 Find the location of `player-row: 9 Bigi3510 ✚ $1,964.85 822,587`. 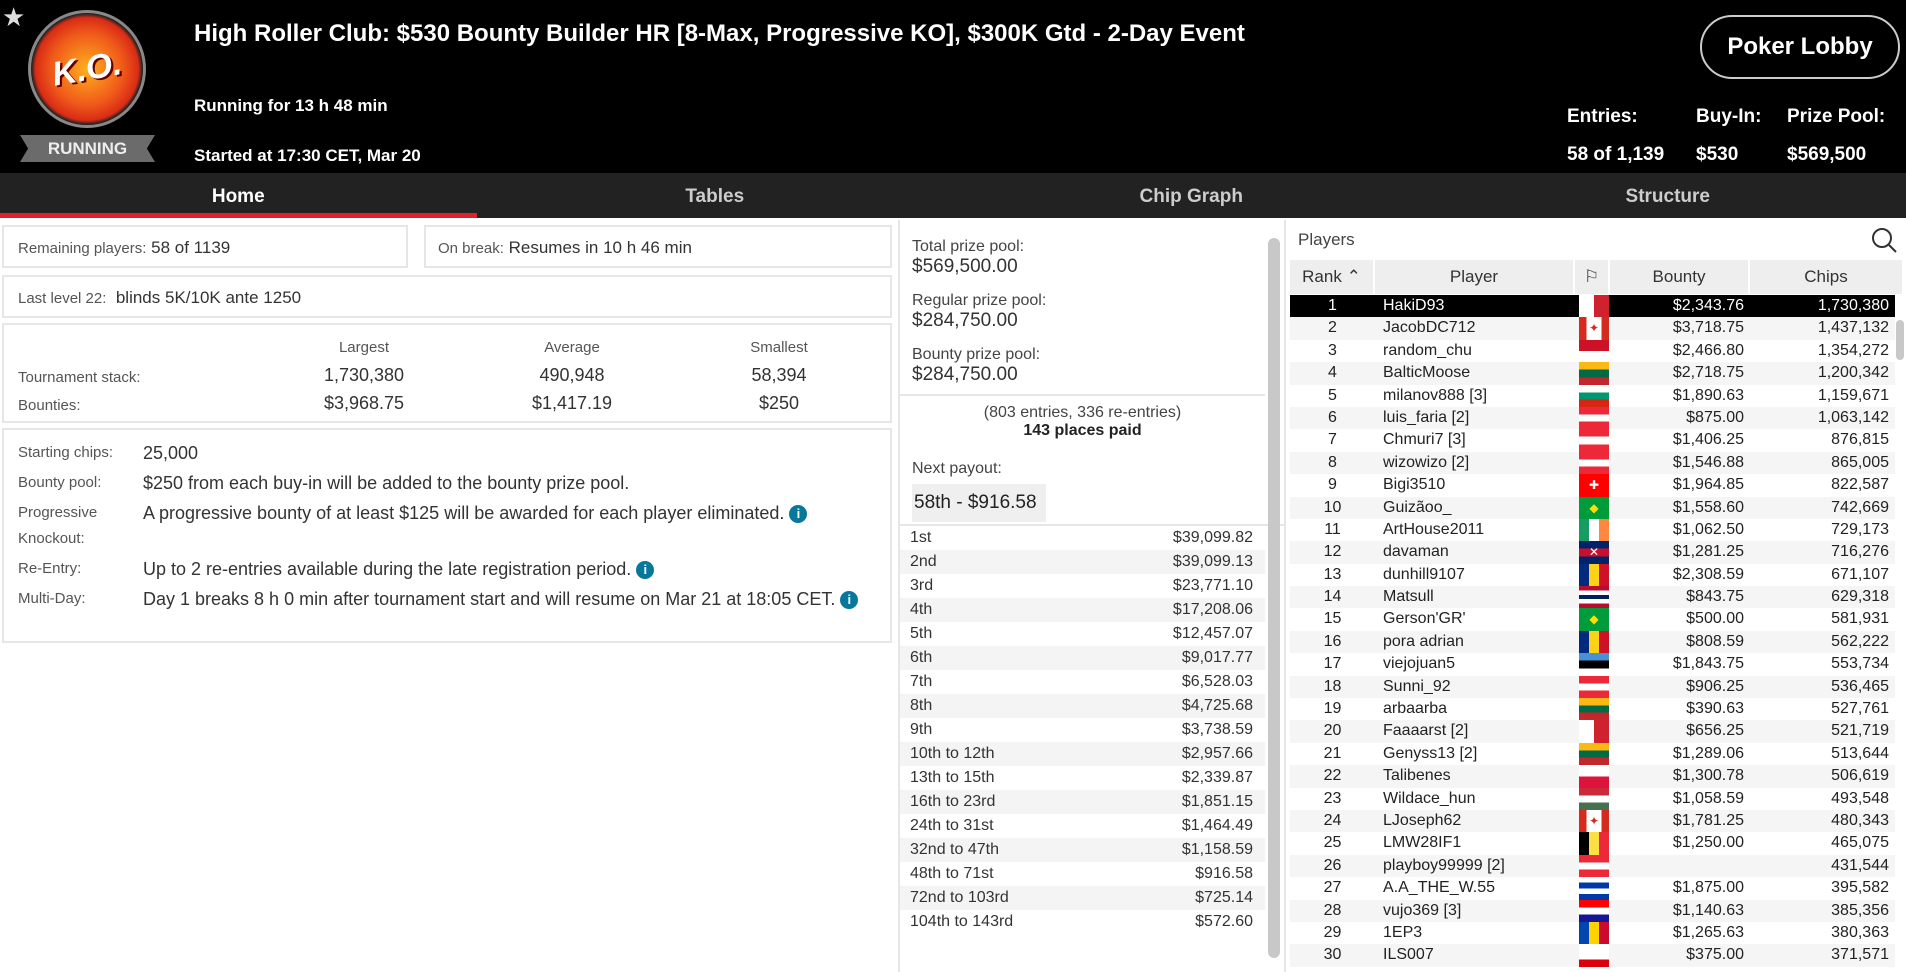

player-row: 9 Bigi3510 ✚ $1,964.85 822,587 is located at coordinates (1592, 485).